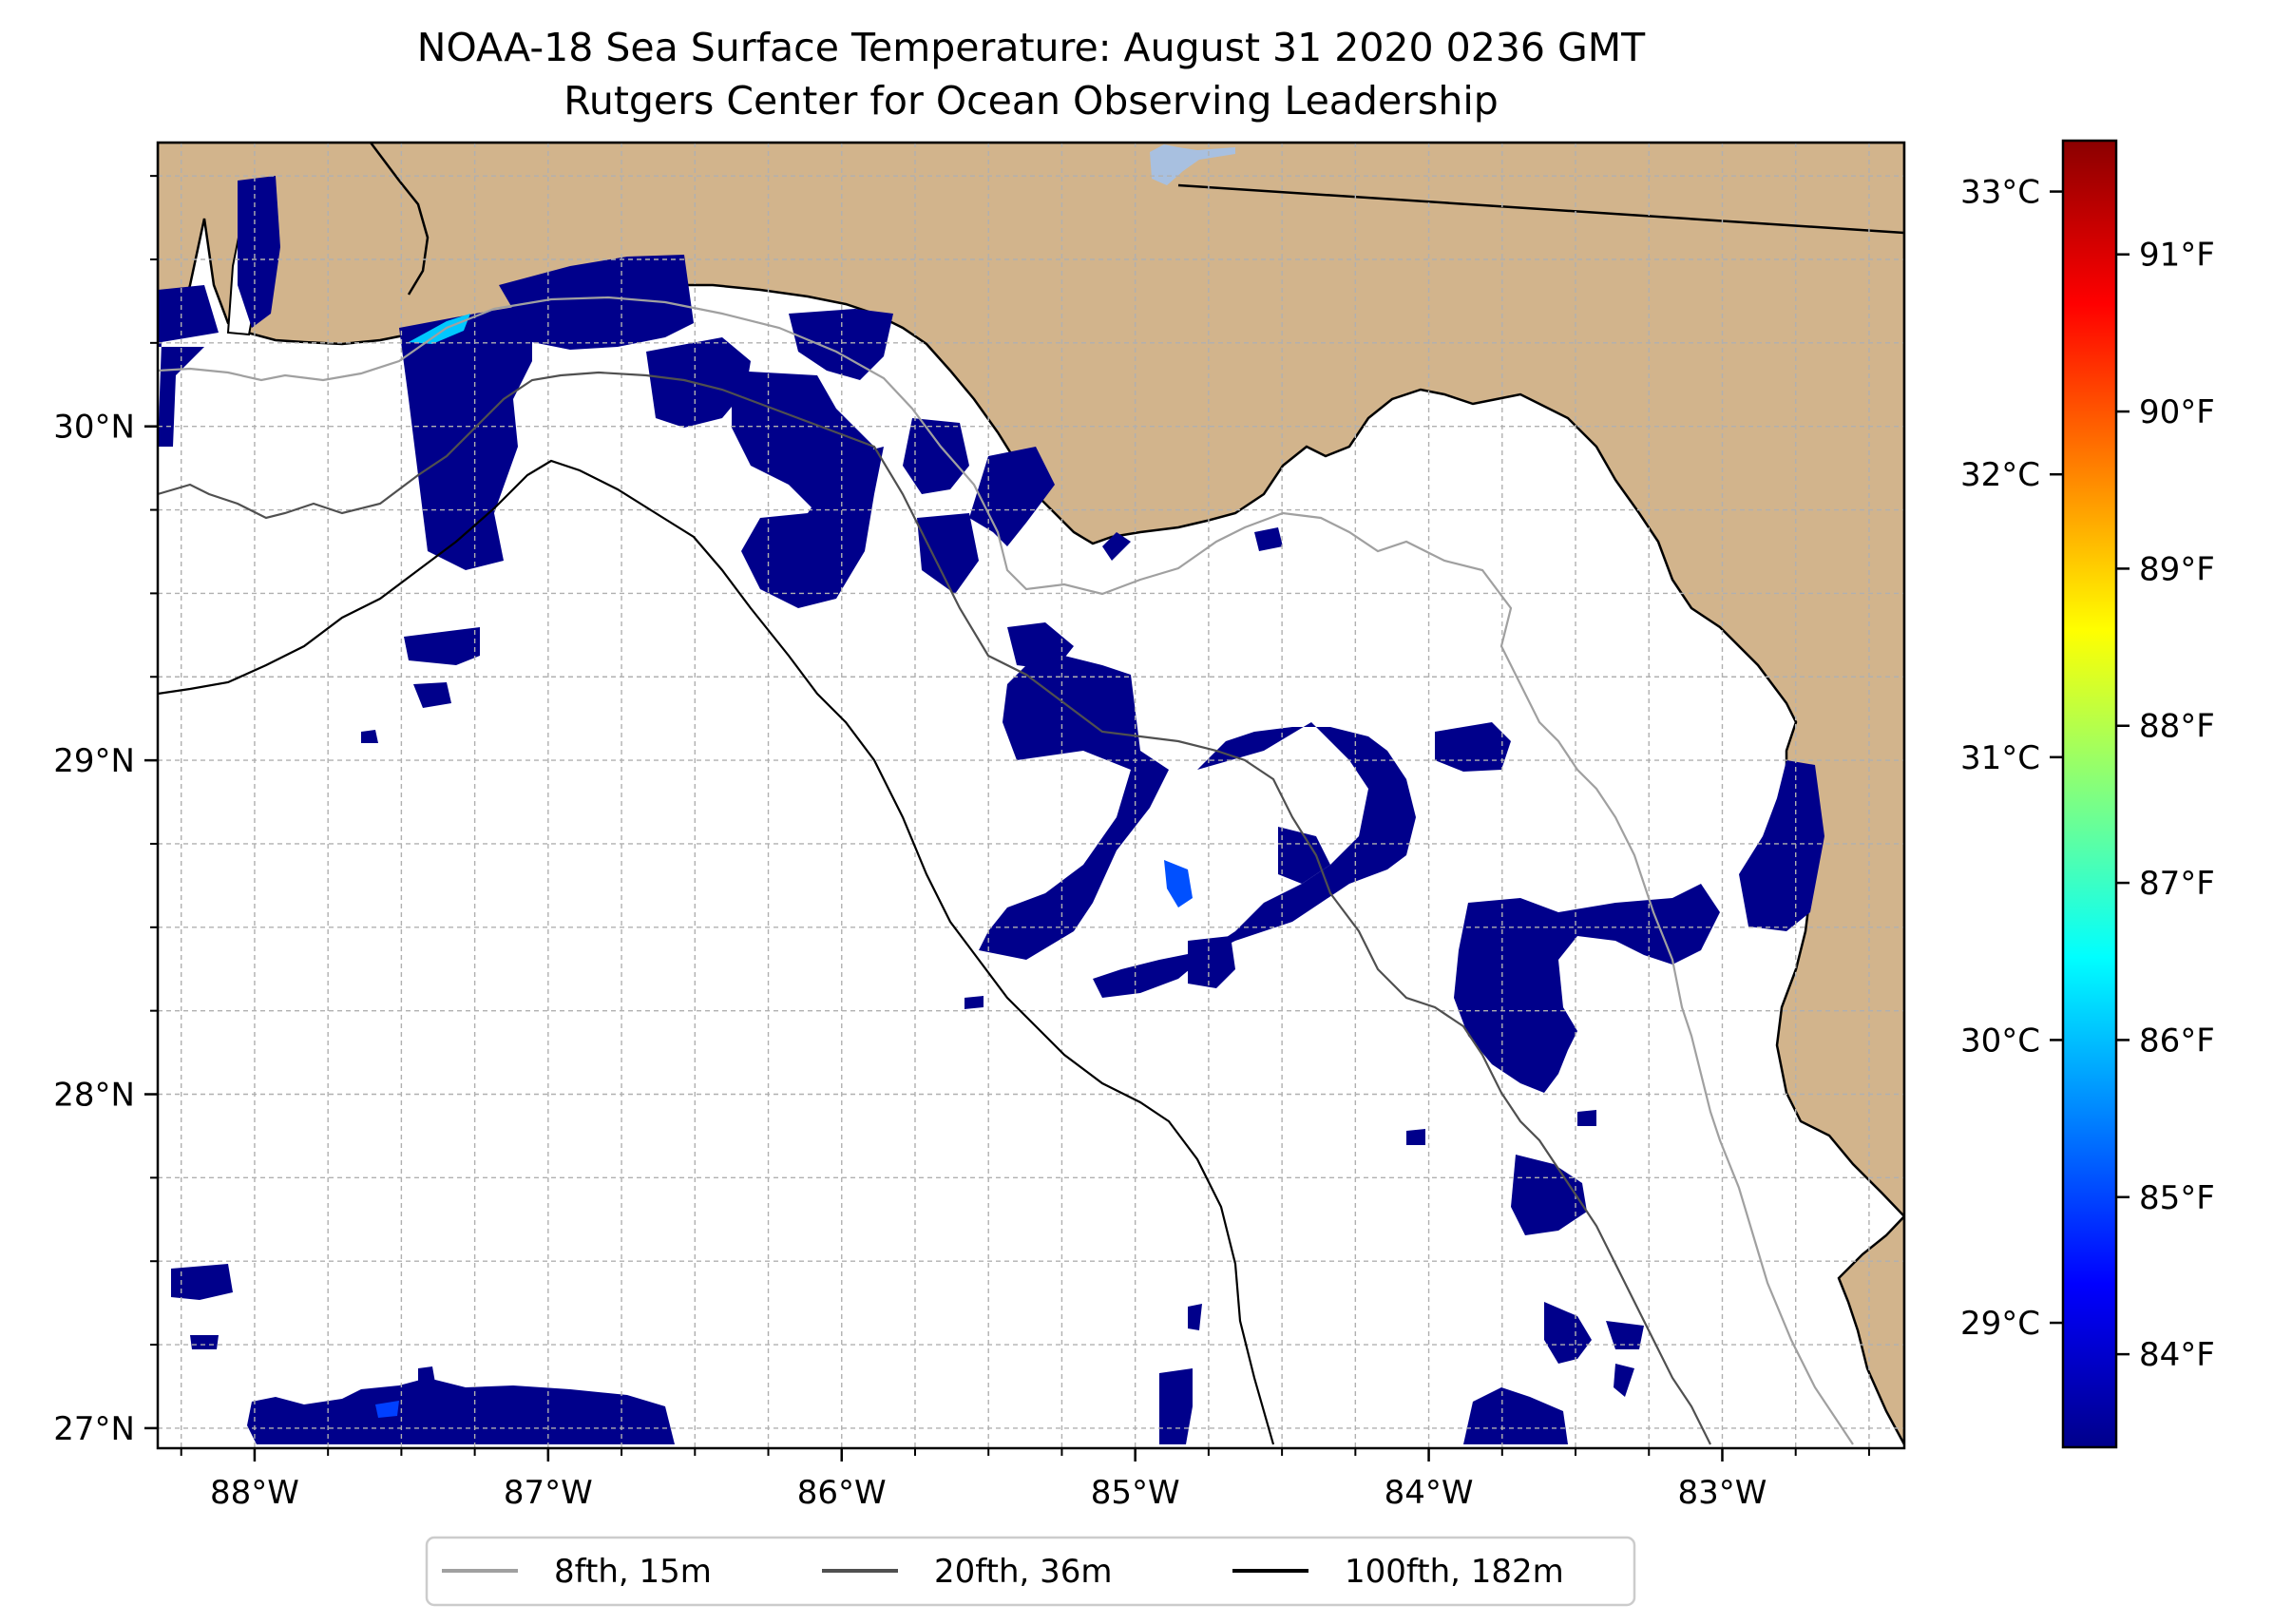 The height and width of the screenshot is (1624, 2292). What do you see at coordinates (439, 329) in the screenshot?
I see `sst-warm-spot` at bounding box center [439, 329].